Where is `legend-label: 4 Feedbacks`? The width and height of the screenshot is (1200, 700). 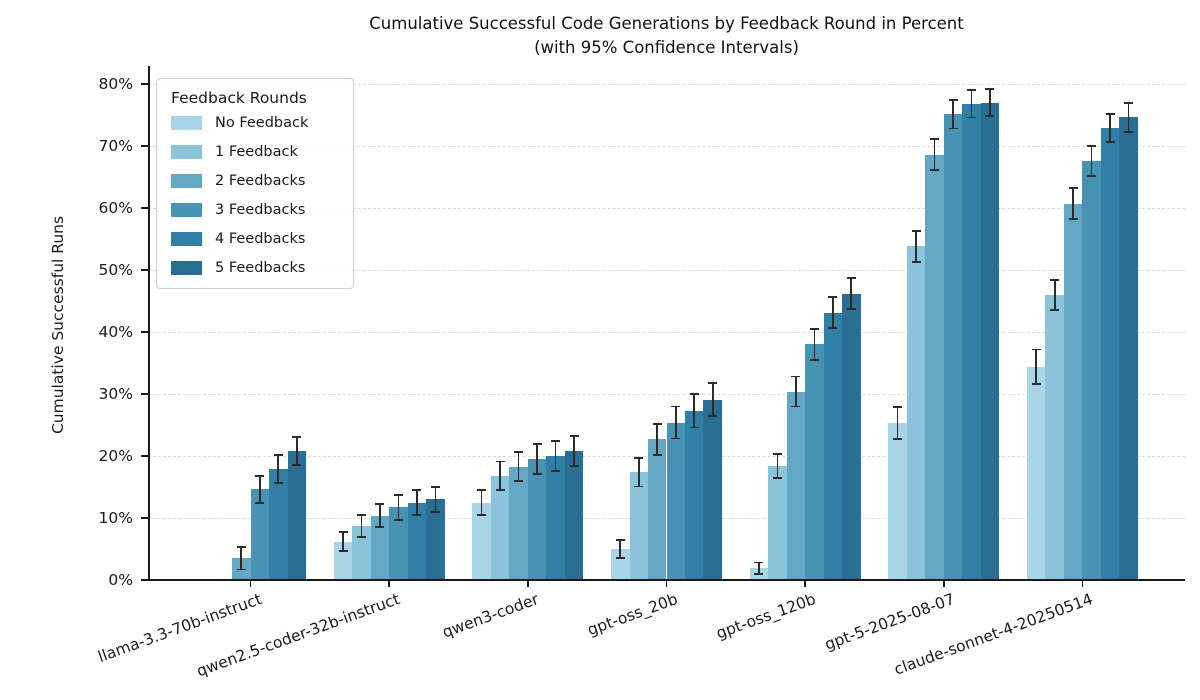
legend-label: 4 Feedbacks is located at coordinates (260, 239).